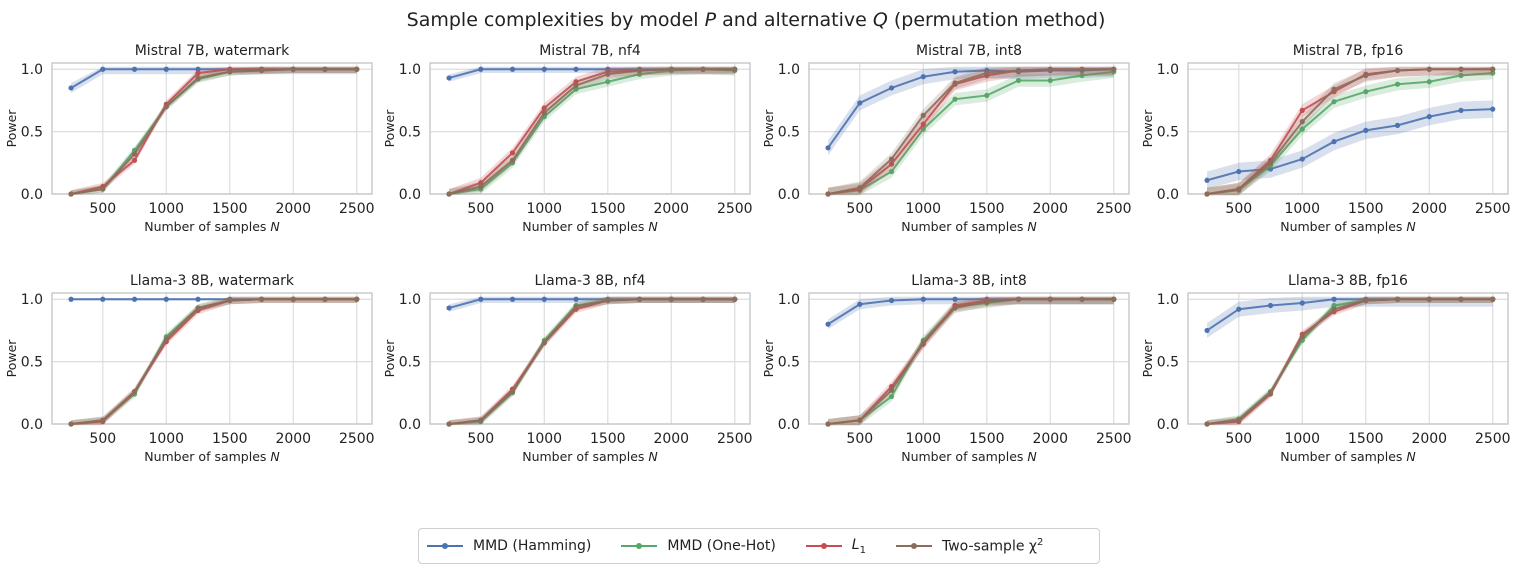 Image resolution: width=1522 pixels, height=572 pixels. I want to click on legend-label: MMD (Hamming), so click(532, 546).